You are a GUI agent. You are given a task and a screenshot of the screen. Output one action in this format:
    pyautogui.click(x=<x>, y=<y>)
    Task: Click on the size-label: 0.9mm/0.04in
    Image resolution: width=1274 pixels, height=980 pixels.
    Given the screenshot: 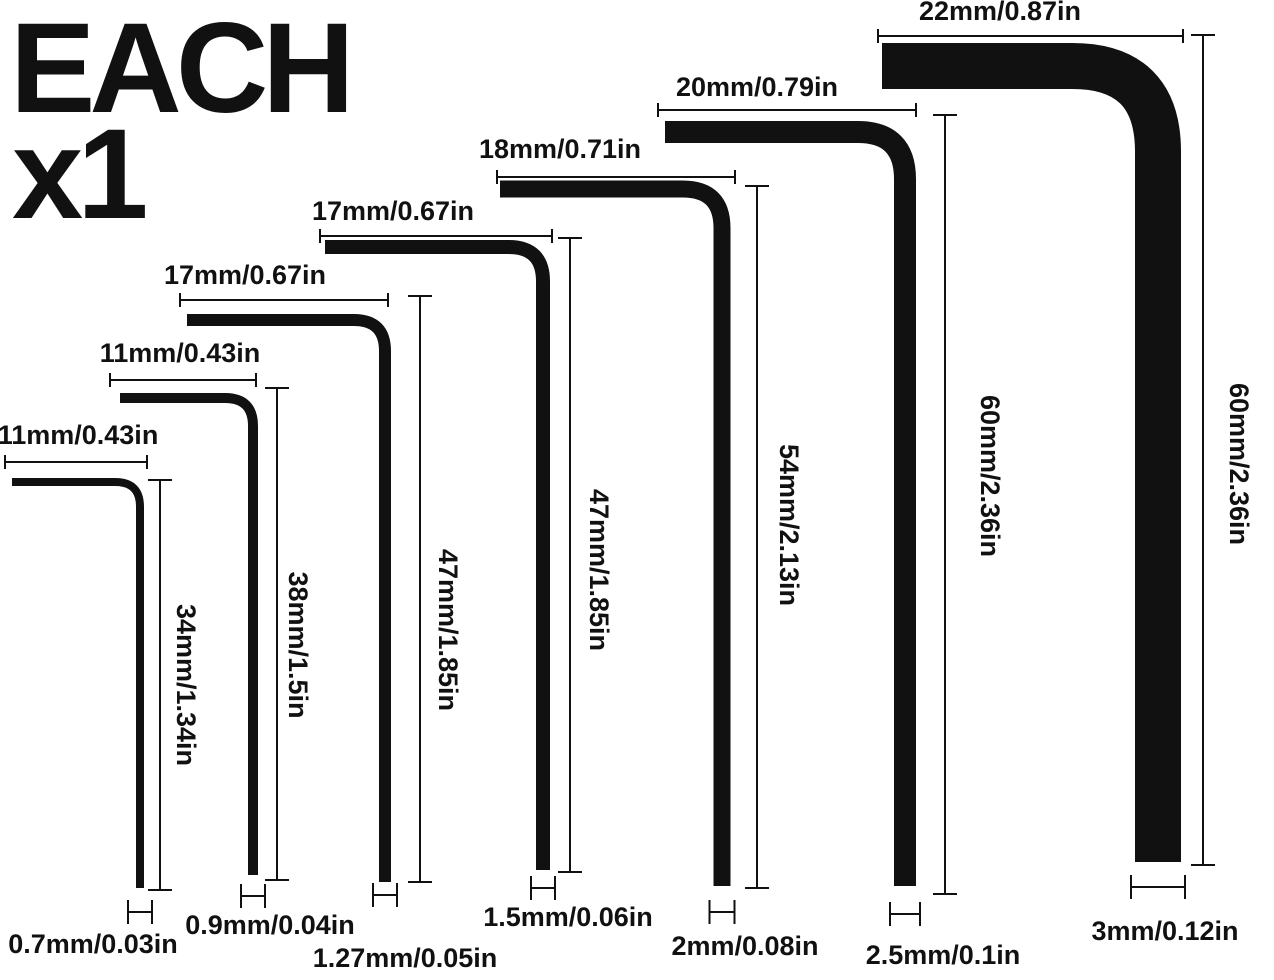 What is the action you would take?
    pyautogui.click(x=270, y=925)
    